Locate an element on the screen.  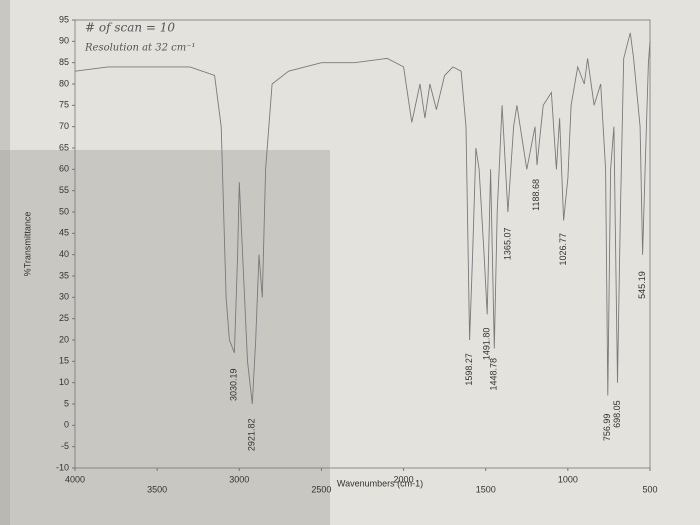
peak-label: 756.99 is located at coordinates (607, 428).